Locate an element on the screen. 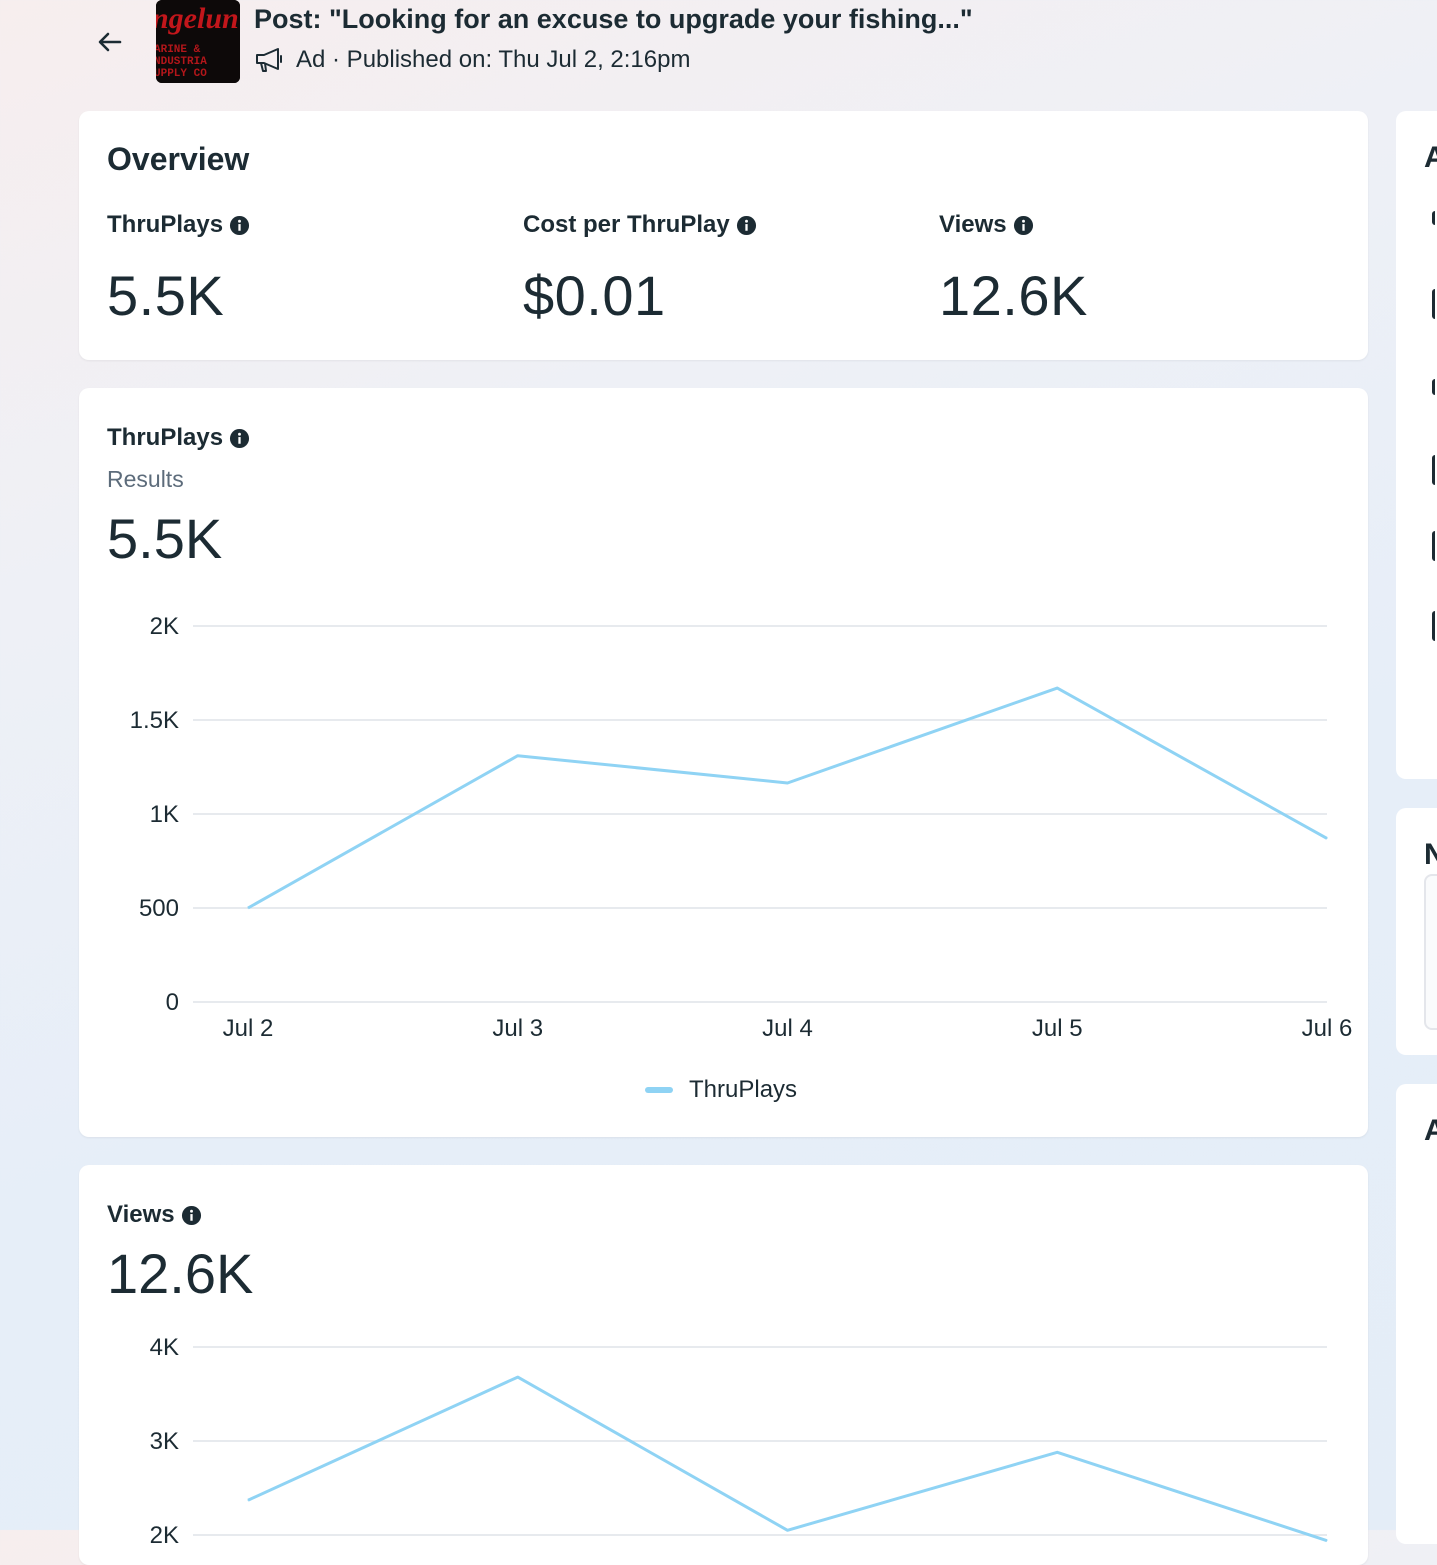 The width and height of the screenshot is (1437, 1565). post-thumbnail: ngelun ARINE & NDUSTRIA UPPLY CO is located at coordinates (198, 41).